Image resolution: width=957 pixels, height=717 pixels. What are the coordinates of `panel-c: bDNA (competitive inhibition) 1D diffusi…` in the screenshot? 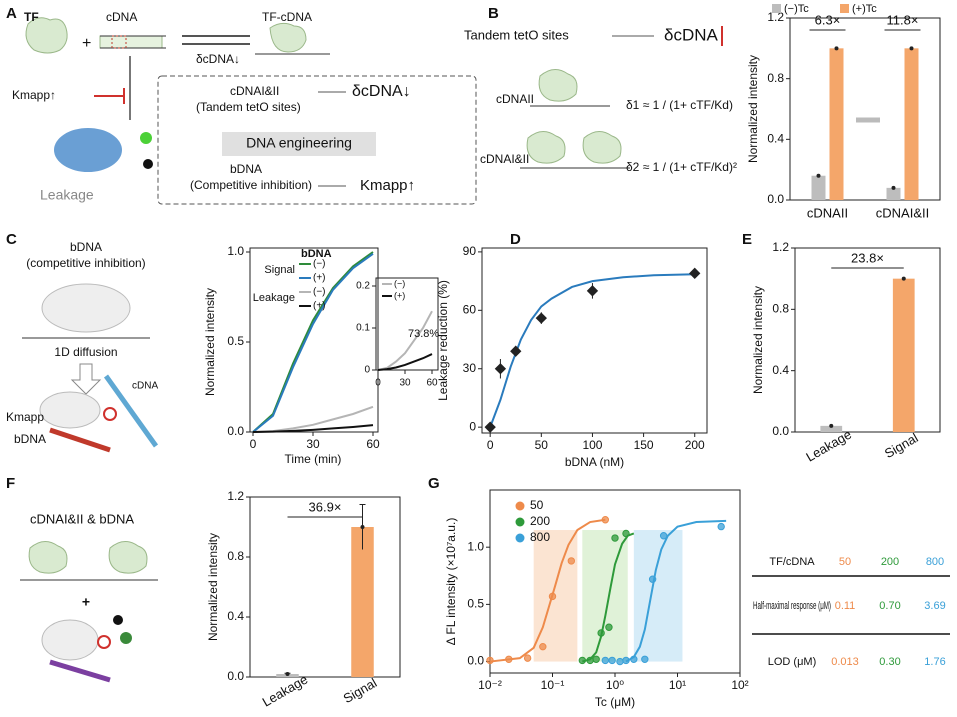 It's located at (82, 346).